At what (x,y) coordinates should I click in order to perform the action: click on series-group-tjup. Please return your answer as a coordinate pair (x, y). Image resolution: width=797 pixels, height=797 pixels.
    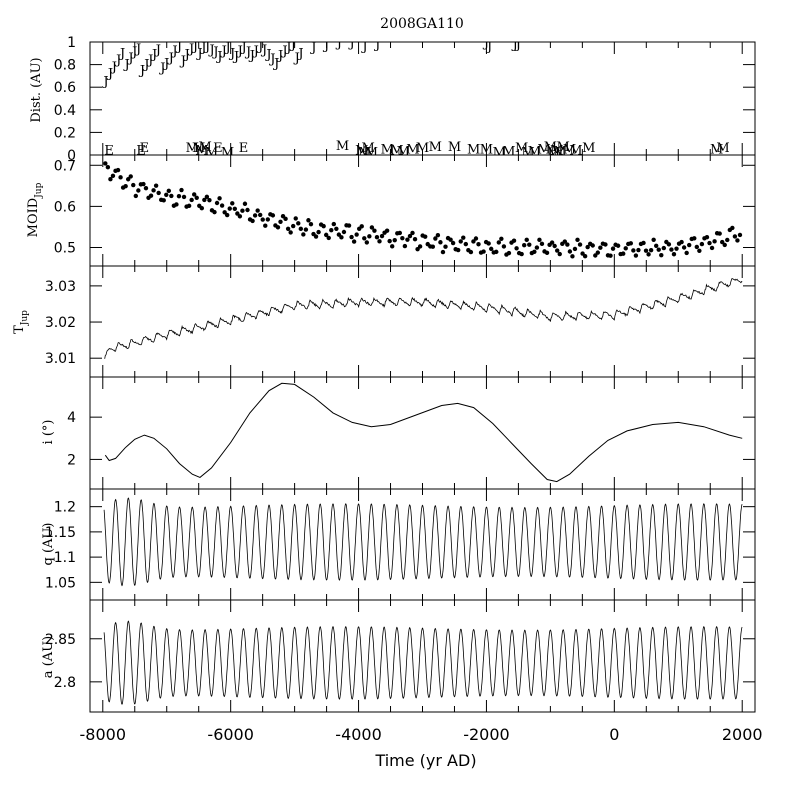
    Looking at the image, I should click on (423, 318).